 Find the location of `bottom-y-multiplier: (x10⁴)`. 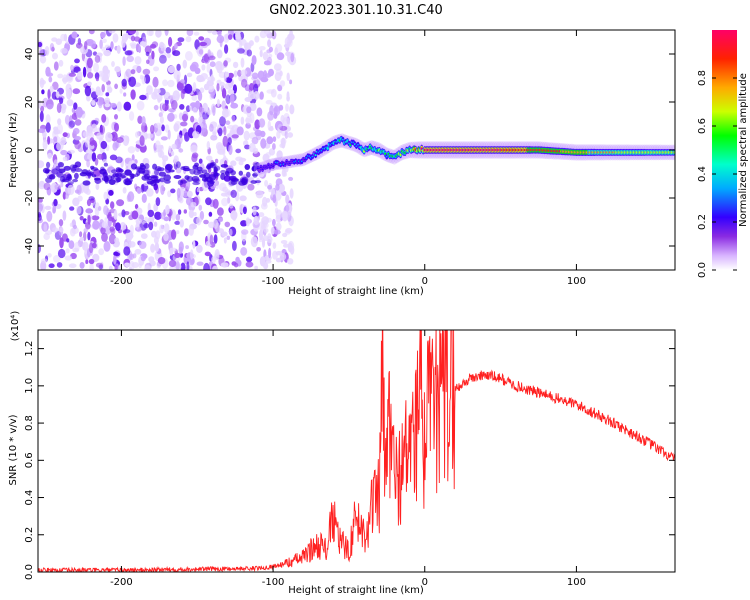

bottom-y-multiplier: (x10⁴) is located at coordinates (15, 326).